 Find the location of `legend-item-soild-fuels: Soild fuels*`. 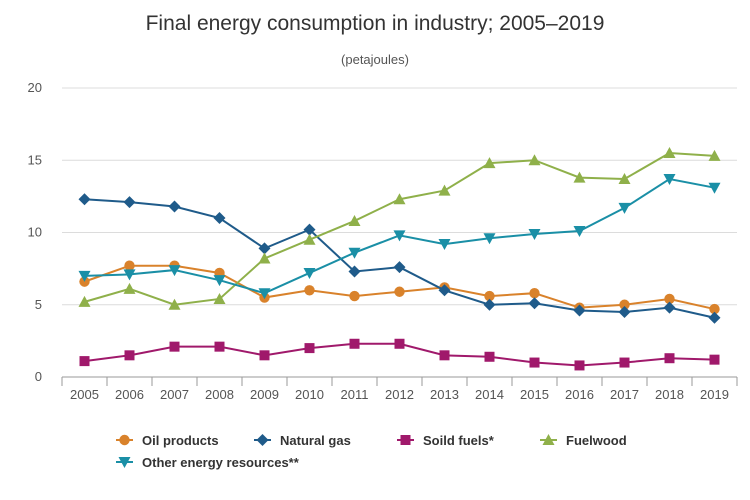

legend-item-soild-fuels: Soild fuels* is located at coordinates (446, 440).